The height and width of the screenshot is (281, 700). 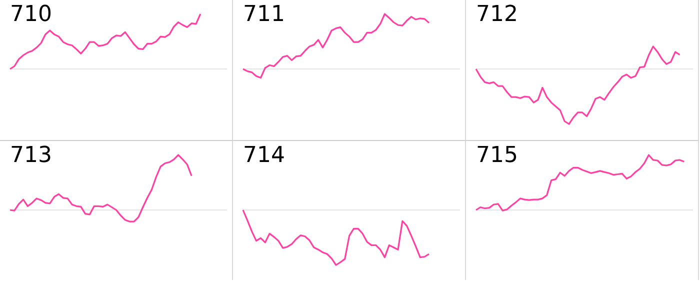 What do you see at coordinates (497, 14) in the screenshot?
I see `chart-title: 712` at bounding box center [497, 14].